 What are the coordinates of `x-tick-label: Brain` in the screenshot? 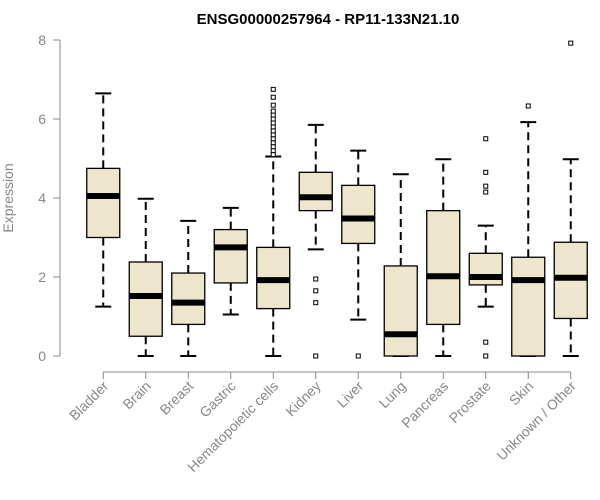 It's located at (136, 395).